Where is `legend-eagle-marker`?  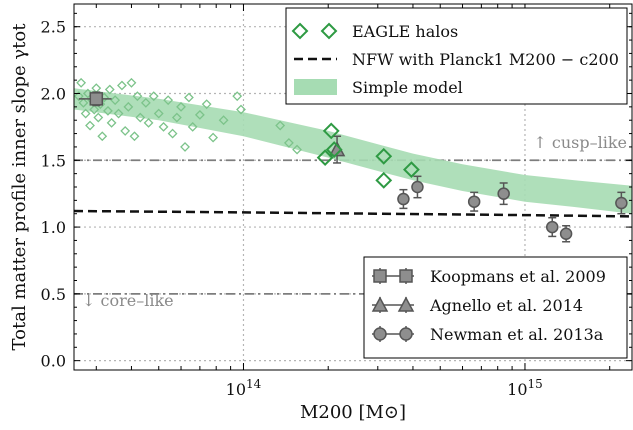 legend-eagle-marker is located at coordinates (314, 31).